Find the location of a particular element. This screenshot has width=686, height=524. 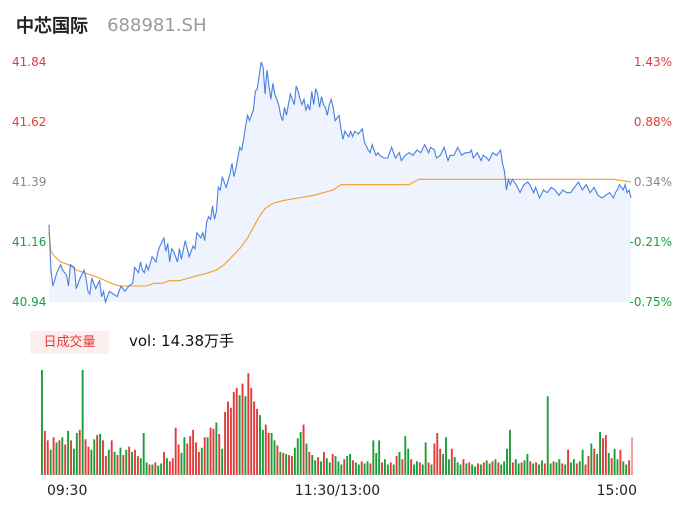

price-tick-label: 41.84 is located at coordinates (29, 62).